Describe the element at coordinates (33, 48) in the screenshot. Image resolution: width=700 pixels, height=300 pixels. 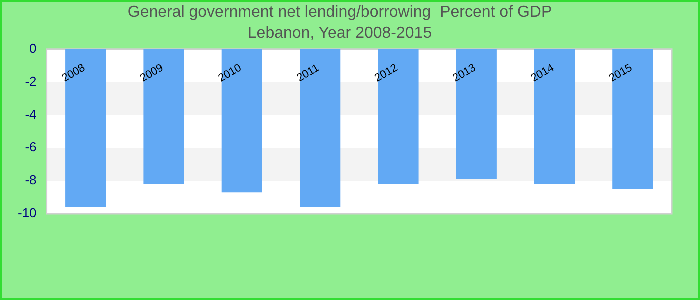
I see `y-tick-label: 0` at that location.